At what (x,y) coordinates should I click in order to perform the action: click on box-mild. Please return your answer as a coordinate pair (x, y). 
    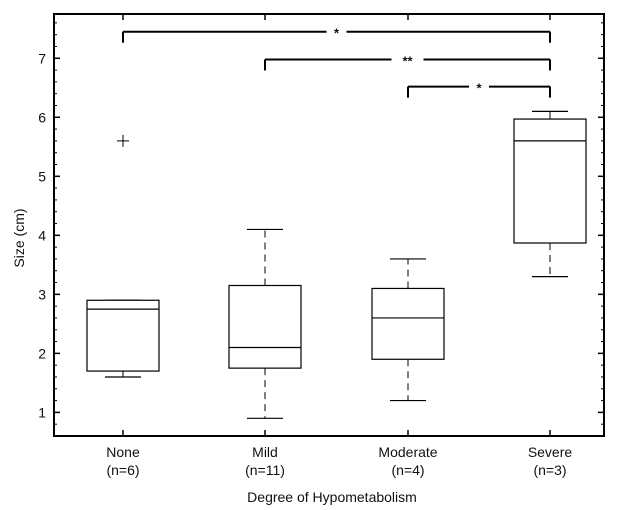
    Looking at the image, I should click on (265, 323).